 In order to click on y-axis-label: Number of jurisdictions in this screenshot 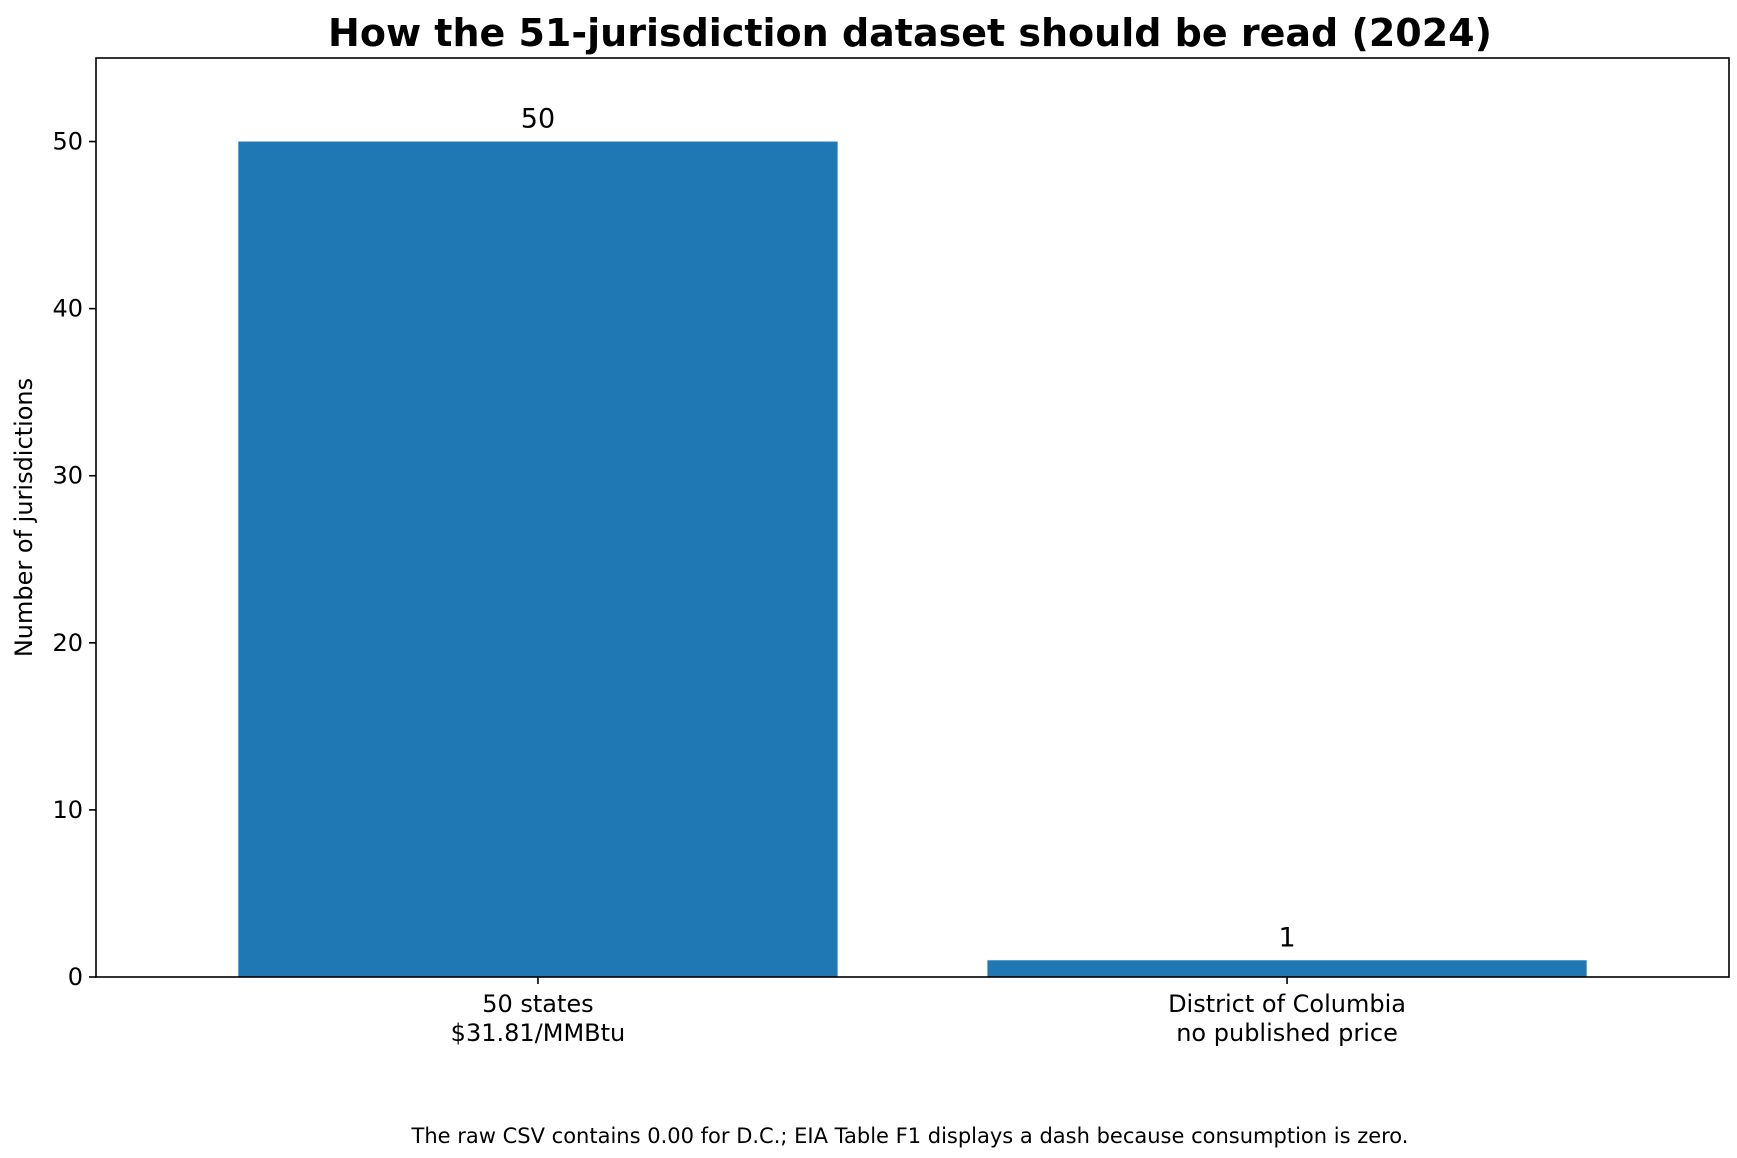, I will do `click(24, 517)`.